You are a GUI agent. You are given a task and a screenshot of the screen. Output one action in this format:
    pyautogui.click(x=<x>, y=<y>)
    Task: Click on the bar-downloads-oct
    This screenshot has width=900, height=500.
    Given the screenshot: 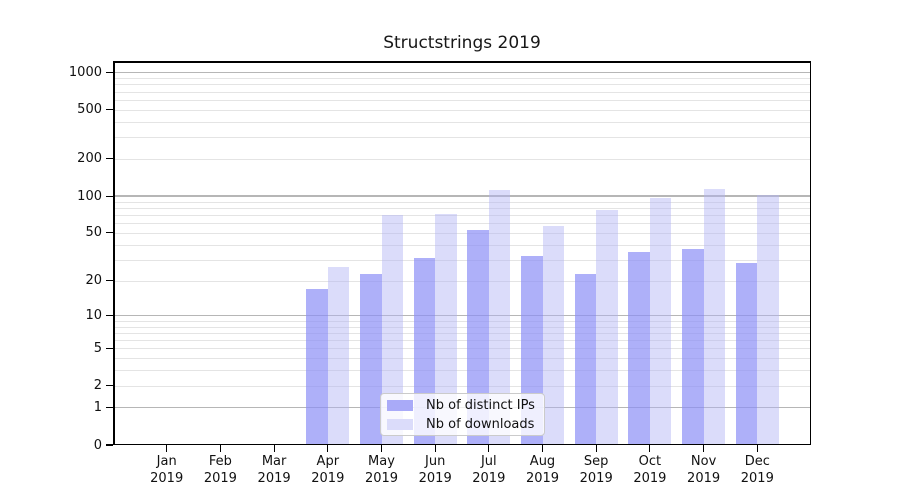 What is the action you would take?
    pyautogui.click(x=660, y=321)
    